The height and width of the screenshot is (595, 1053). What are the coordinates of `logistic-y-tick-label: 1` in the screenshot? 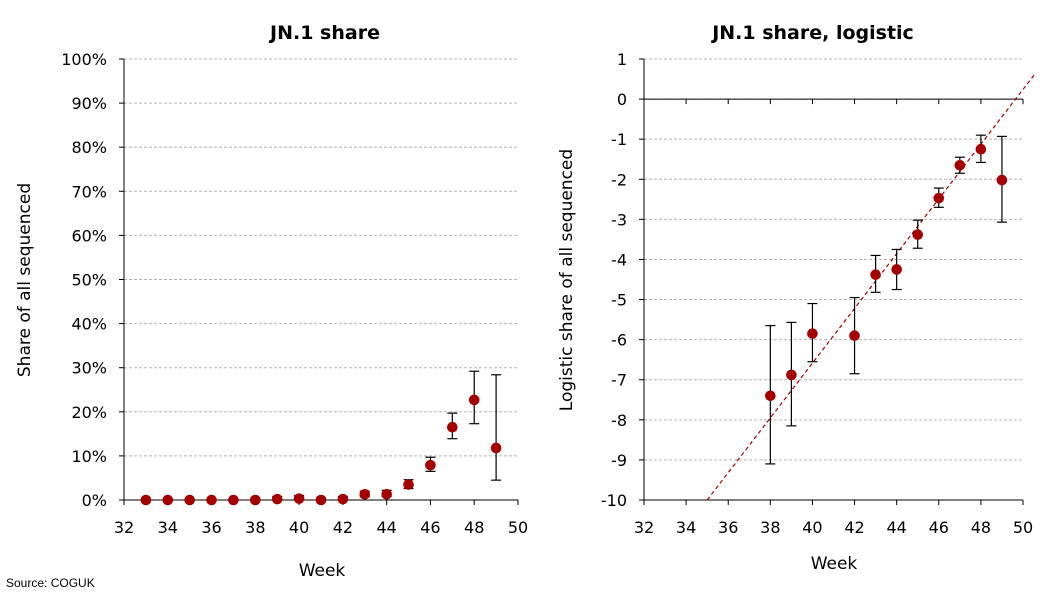 It's located at (622, 59).